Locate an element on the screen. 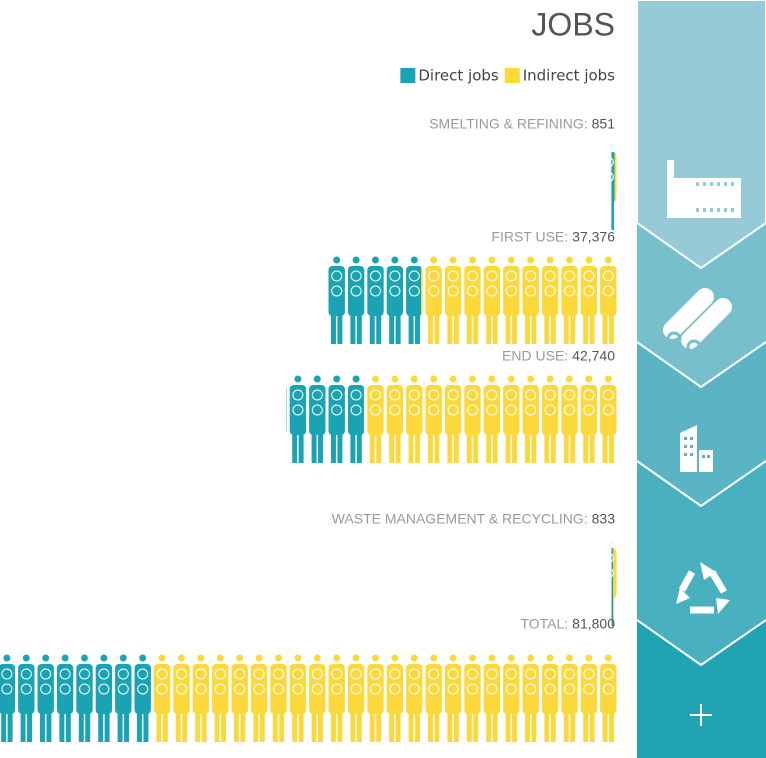  value-label: 42,740 is located at coordinates (593, 356).